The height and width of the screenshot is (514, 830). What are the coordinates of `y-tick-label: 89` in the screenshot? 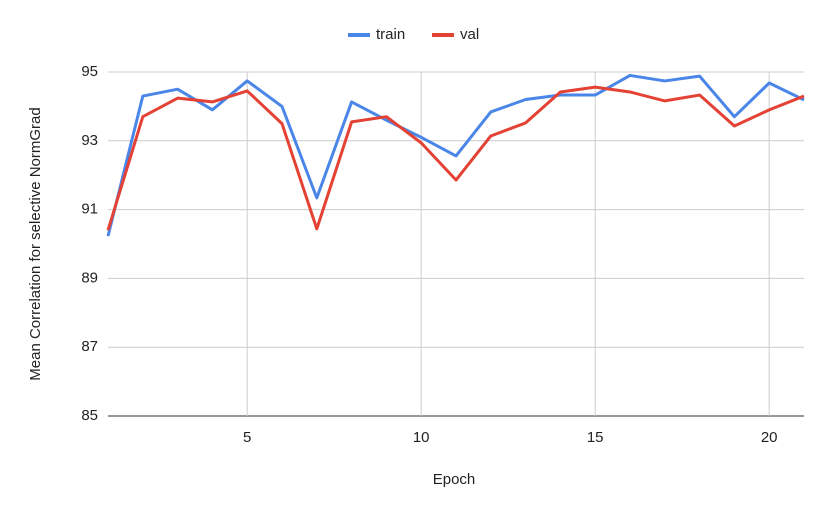 It's located at (89, 277).